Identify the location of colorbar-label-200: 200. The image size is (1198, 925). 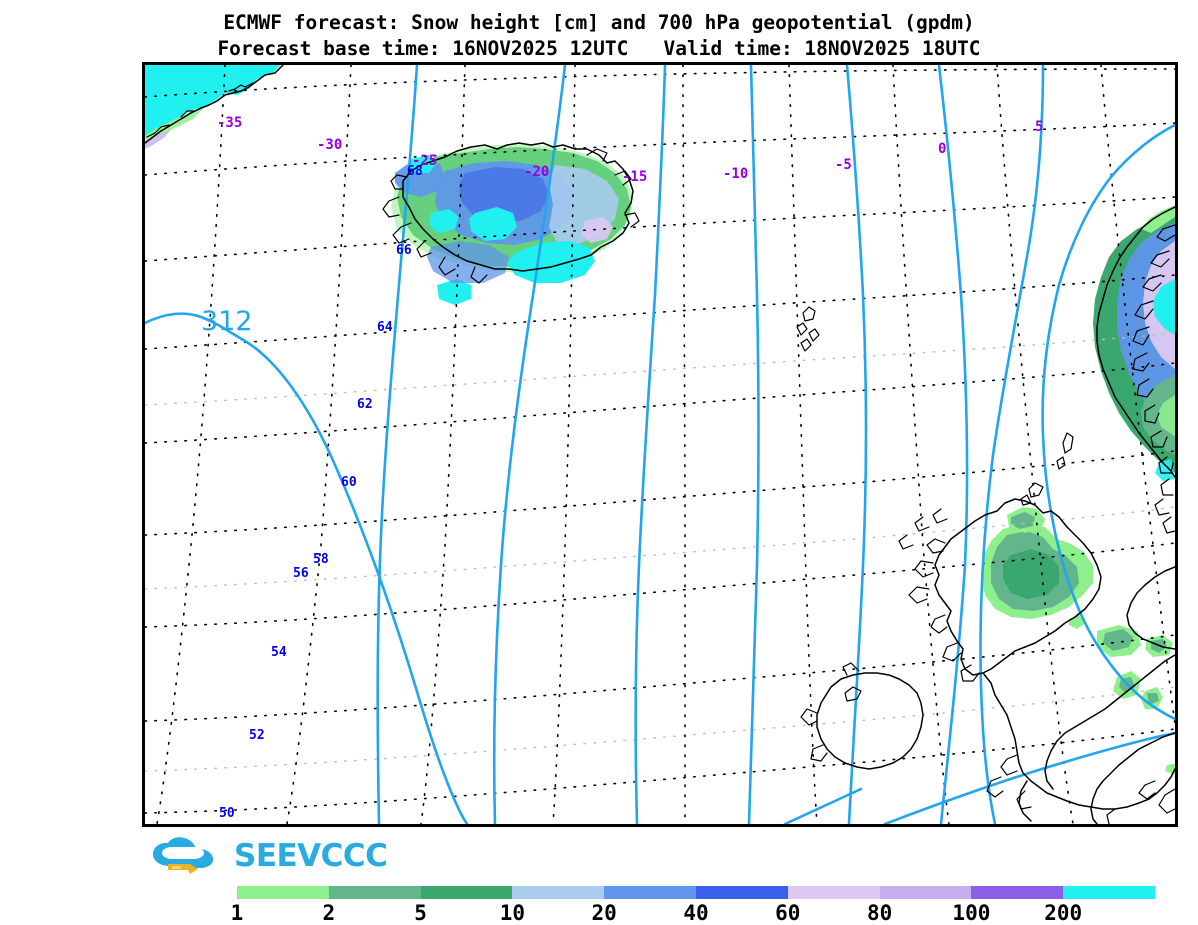
(1063, 913).